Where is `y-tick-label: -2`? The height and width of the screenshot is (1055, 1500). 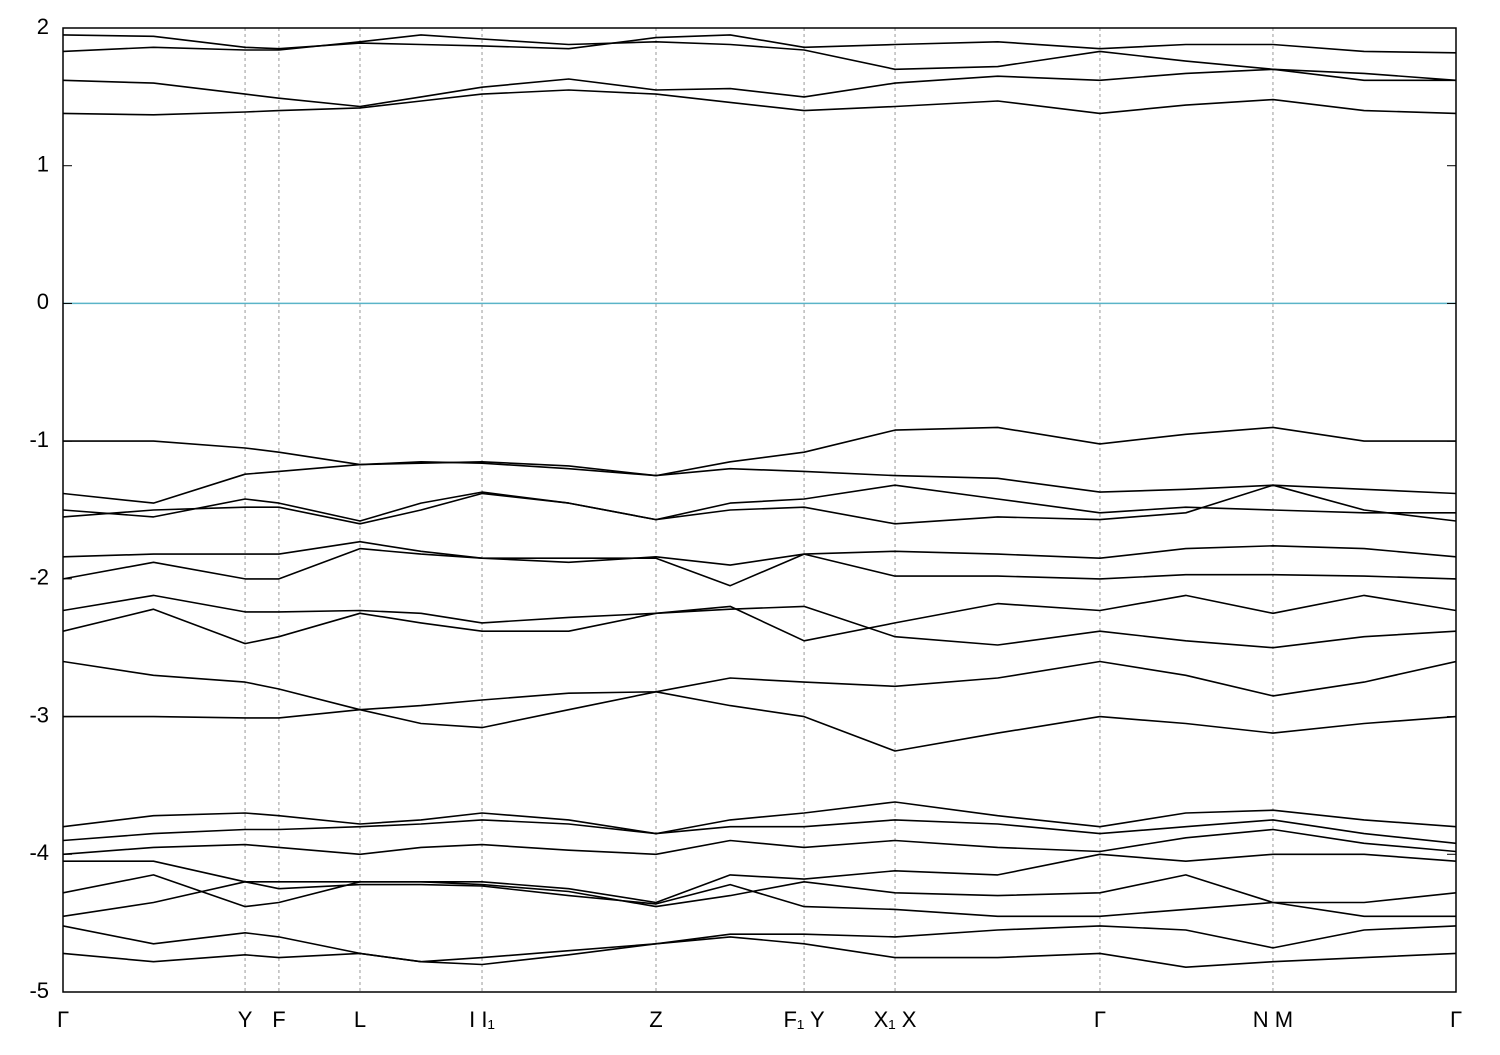 y-tick-label: -2 is located at coordinates (39, 577).